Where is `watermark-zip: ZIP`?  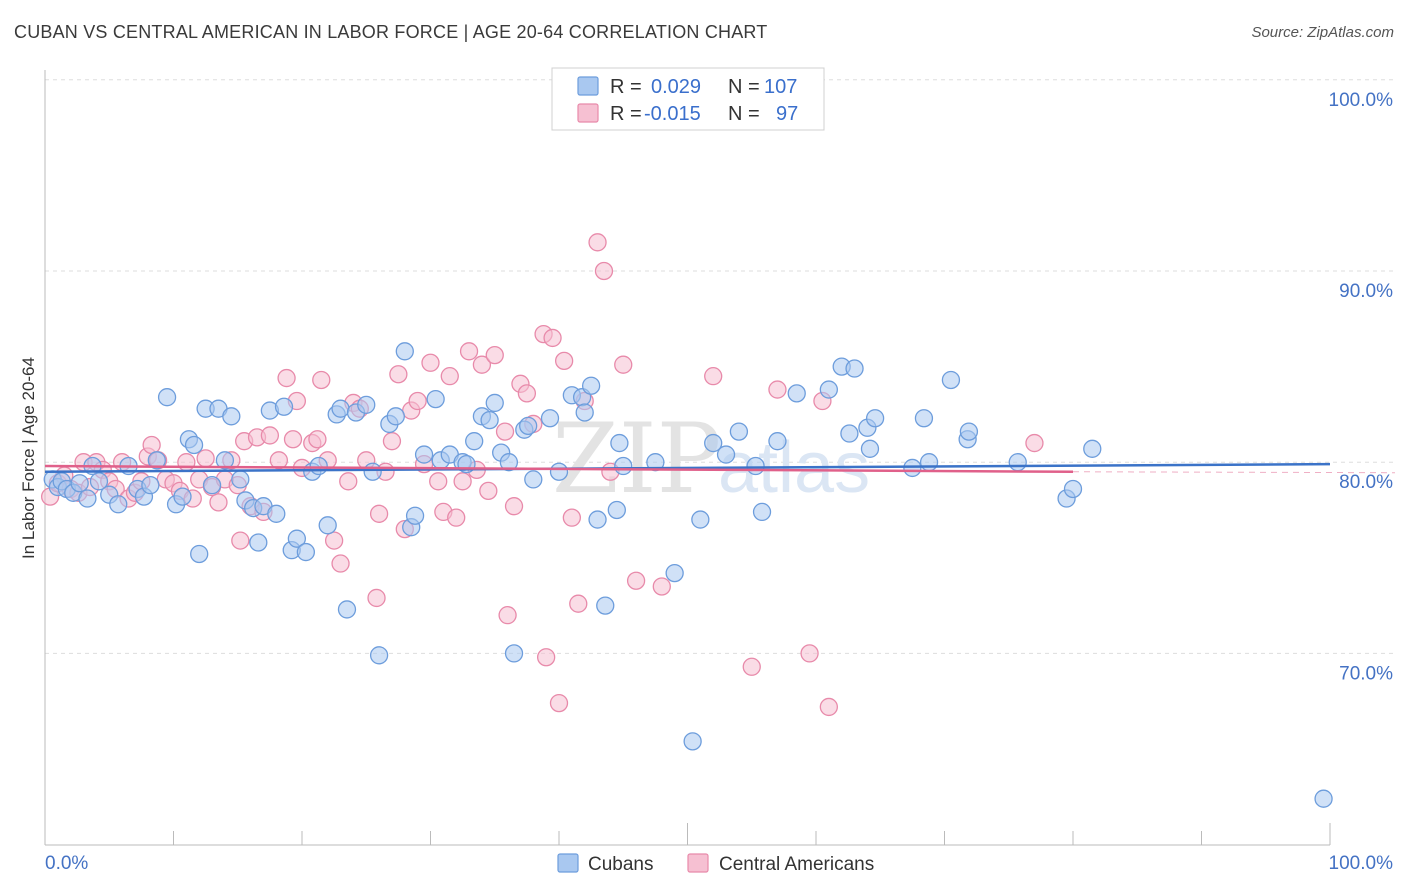 watermark-zip: ZIP is located at coordinates (636, 459).